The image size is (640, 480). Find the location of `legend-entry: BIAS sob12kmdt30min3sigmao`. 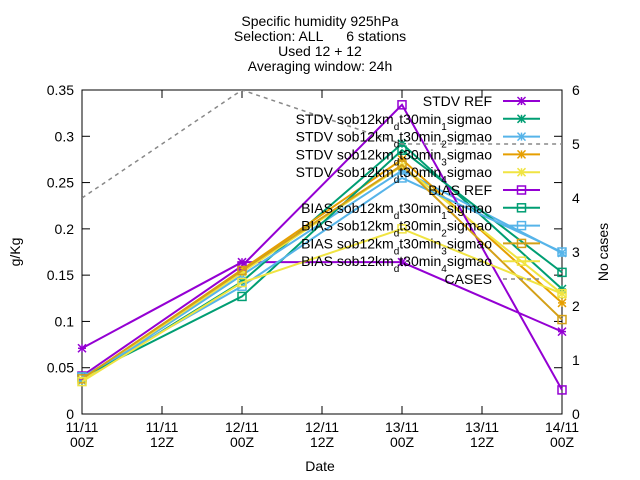

legend-entry: BIAS sob12kmdt30min3sigmao is located at coordinates (420, 246).